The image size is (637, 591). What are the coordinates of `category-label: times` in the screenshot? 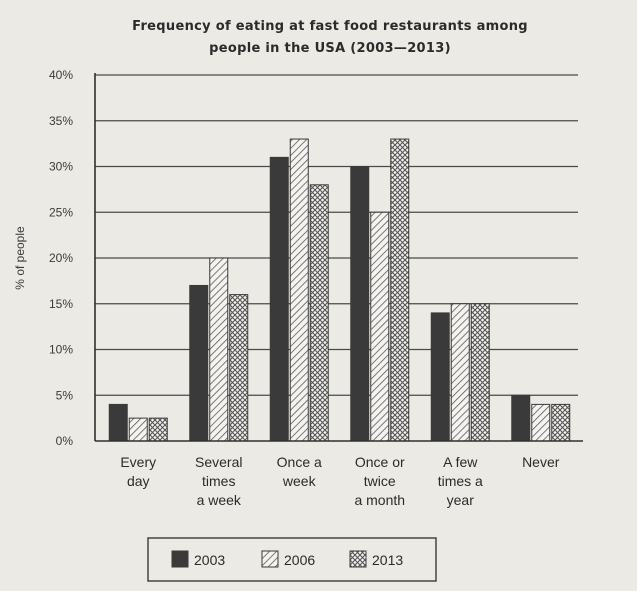 It's located at (218, 481).